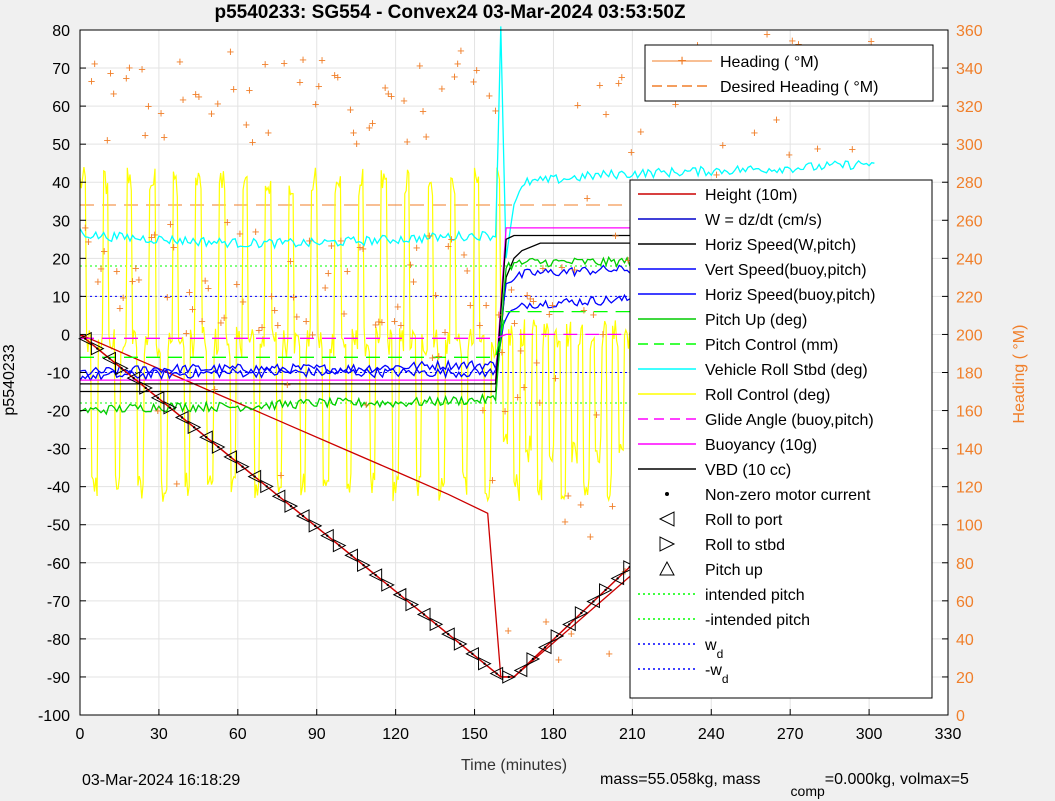 This screenshot has height=801, width=1055. What do you see at coordinates (788, 495) in the screenshot?
I see `legend-label: Non-zero motor current` at bounding box center [788, 495].